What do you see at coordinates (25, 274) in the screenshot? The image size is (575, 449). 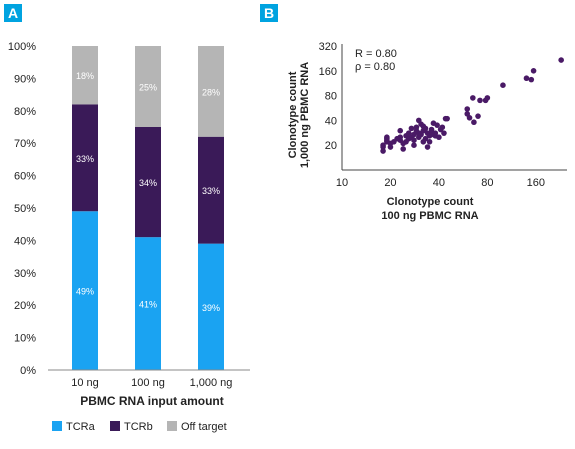 I see `y-tick-label: 30%` at bounding box center [25, 274].